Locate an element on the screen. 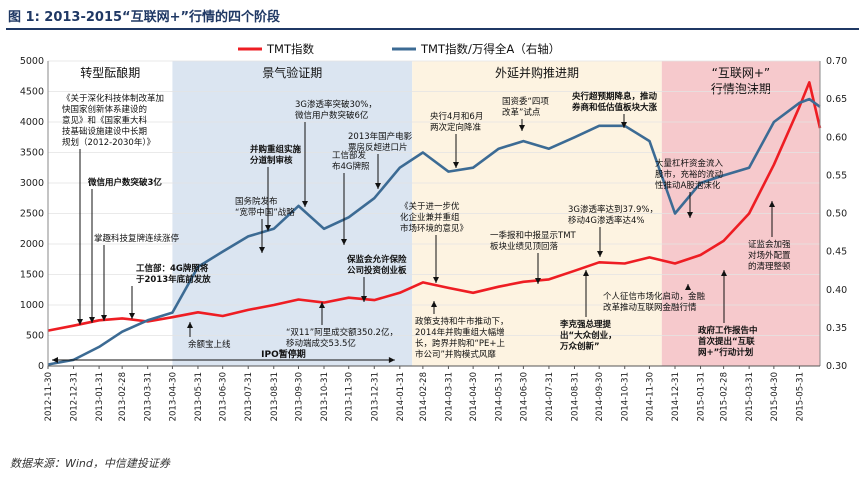  annotation-text: 个人征信市场化启动，金融改革推动互联网金融行情 is located at coordinates (654, 302).